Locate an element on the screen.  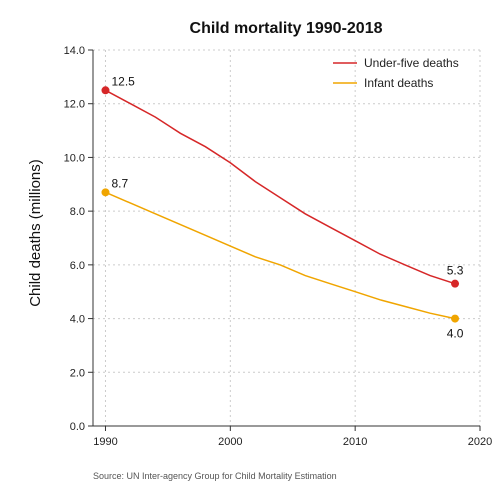
chart-title: Child mortality 1990-2018 is located at coordinates (286, 28).